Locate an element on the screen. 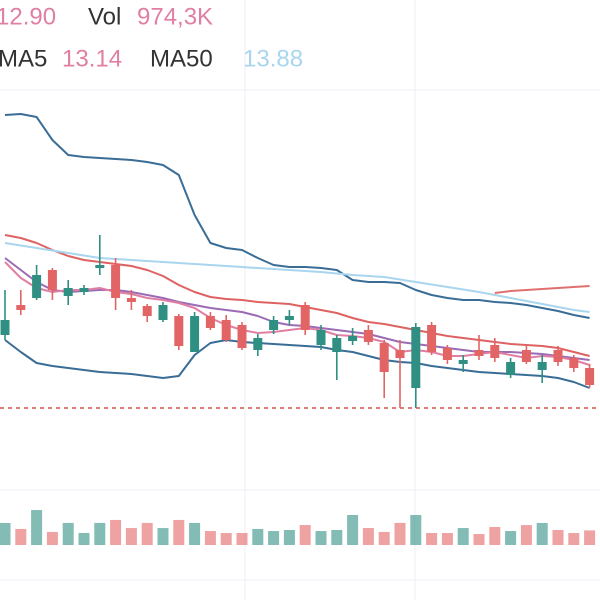 This screenshot has height=600, width=600. legend-name: MA5 is located at coordinates (23, 58).